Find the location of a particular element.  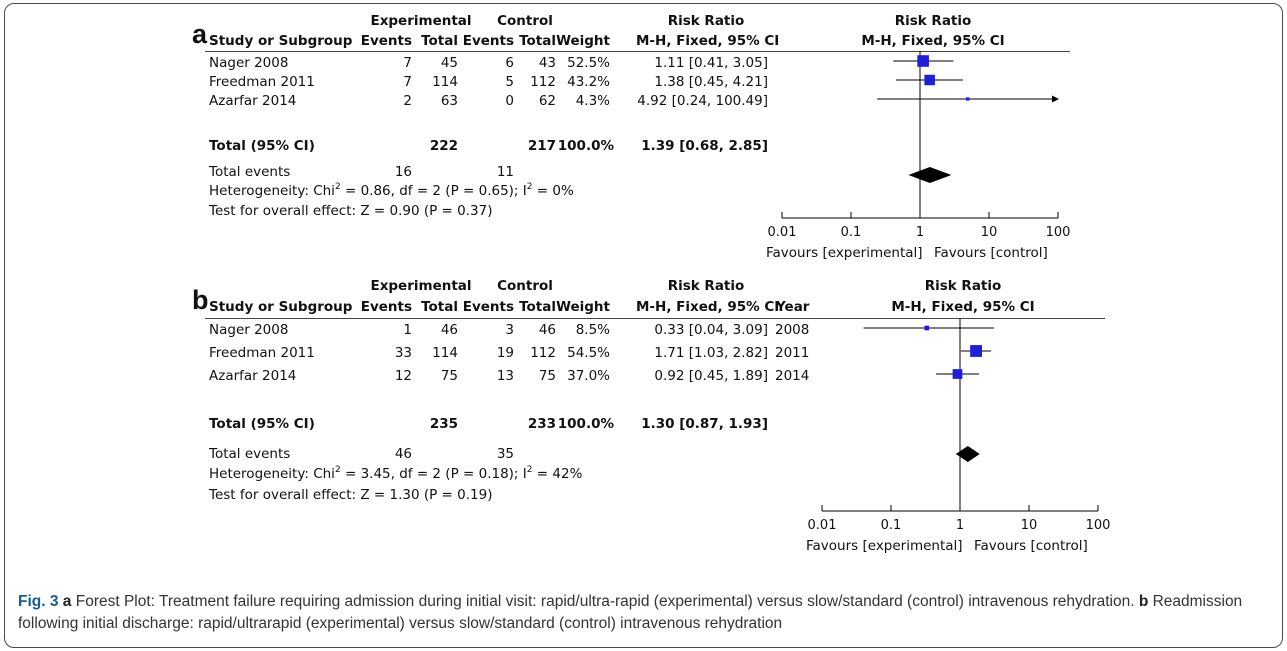

caption-label-b: b is located at coordinates (1143, 601).